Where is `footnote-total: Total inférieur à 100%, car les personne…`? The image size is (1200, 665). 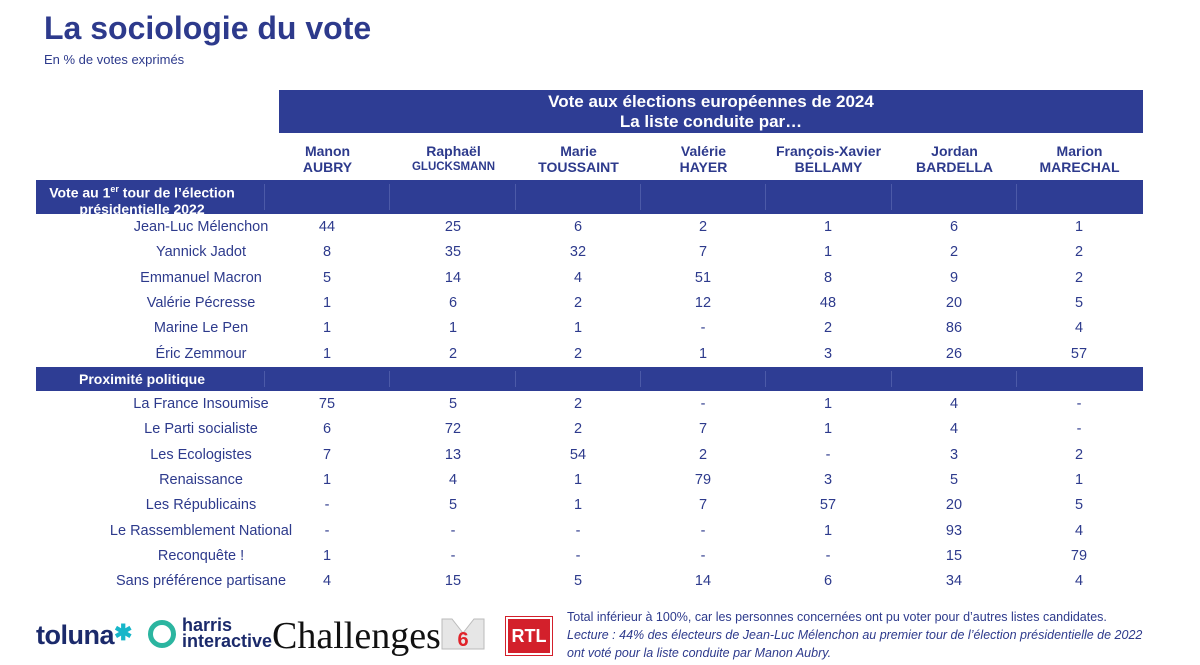 footnote-total: Total inférieur à 100%, car les personne… is located at coordinates (837, 617).